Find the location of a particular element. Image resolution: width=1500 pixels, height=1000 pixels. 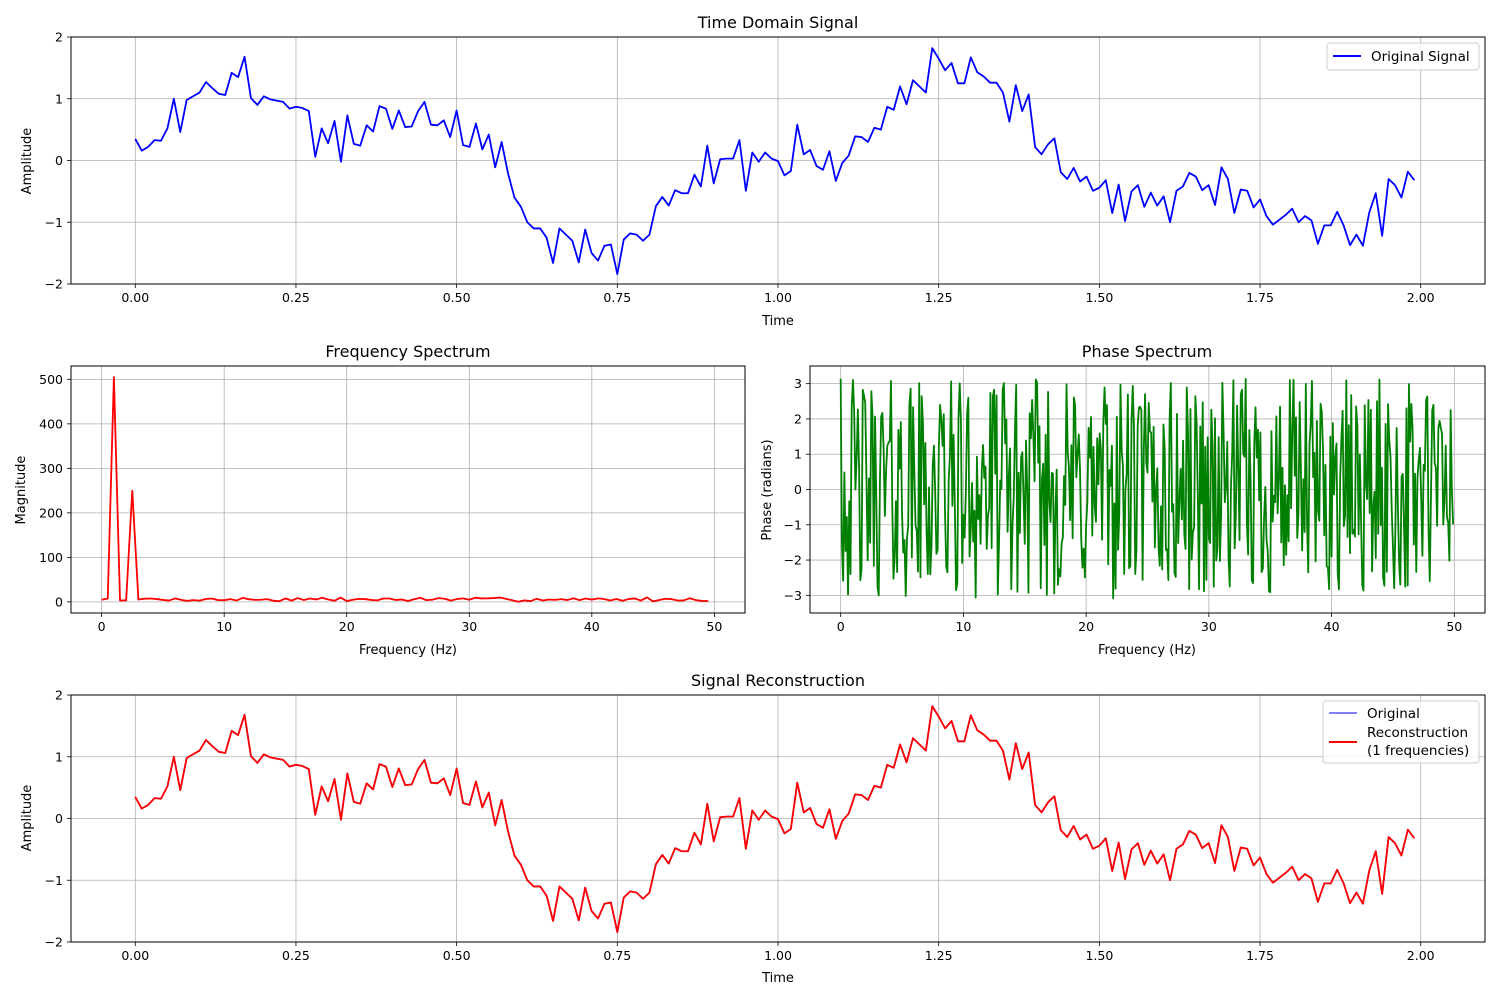

series-line-phase is located at coordinates (1146, 488).